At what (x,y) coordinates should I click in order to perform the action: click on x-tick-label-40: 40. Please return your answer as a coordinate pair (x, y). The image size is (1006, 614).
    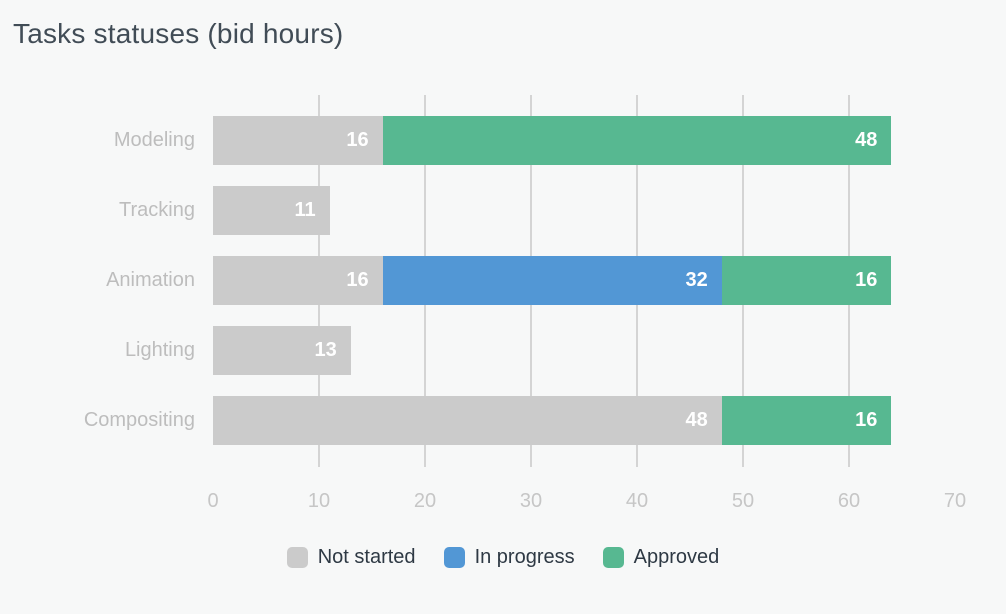
    Looking at the image, I should click on (637, 501).